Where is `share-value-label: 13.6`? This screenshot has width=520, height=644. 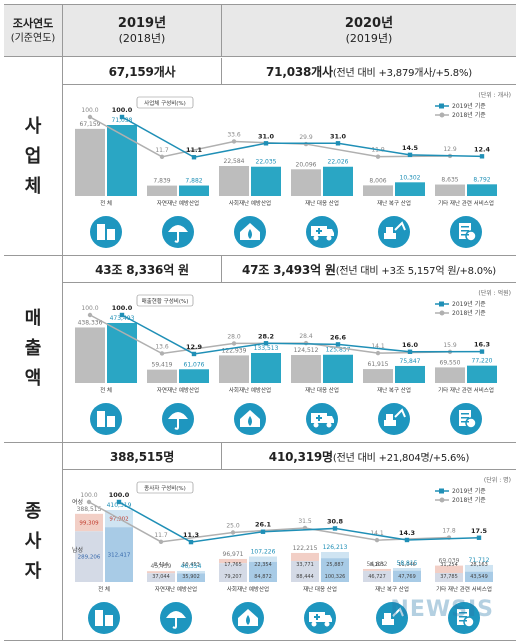
share-value-label: 13.6 is located at coordinates (162, 346).